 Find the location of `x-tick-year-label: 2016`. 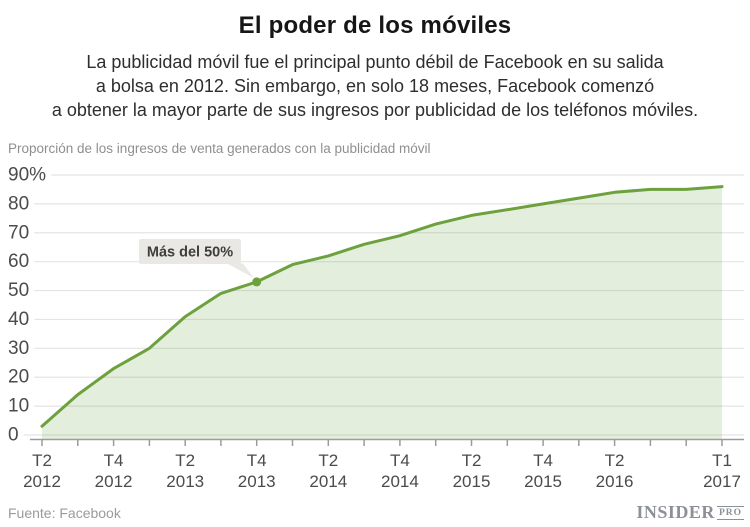

x-tick-year-label: 2016 is located at coordinates (615, 481).